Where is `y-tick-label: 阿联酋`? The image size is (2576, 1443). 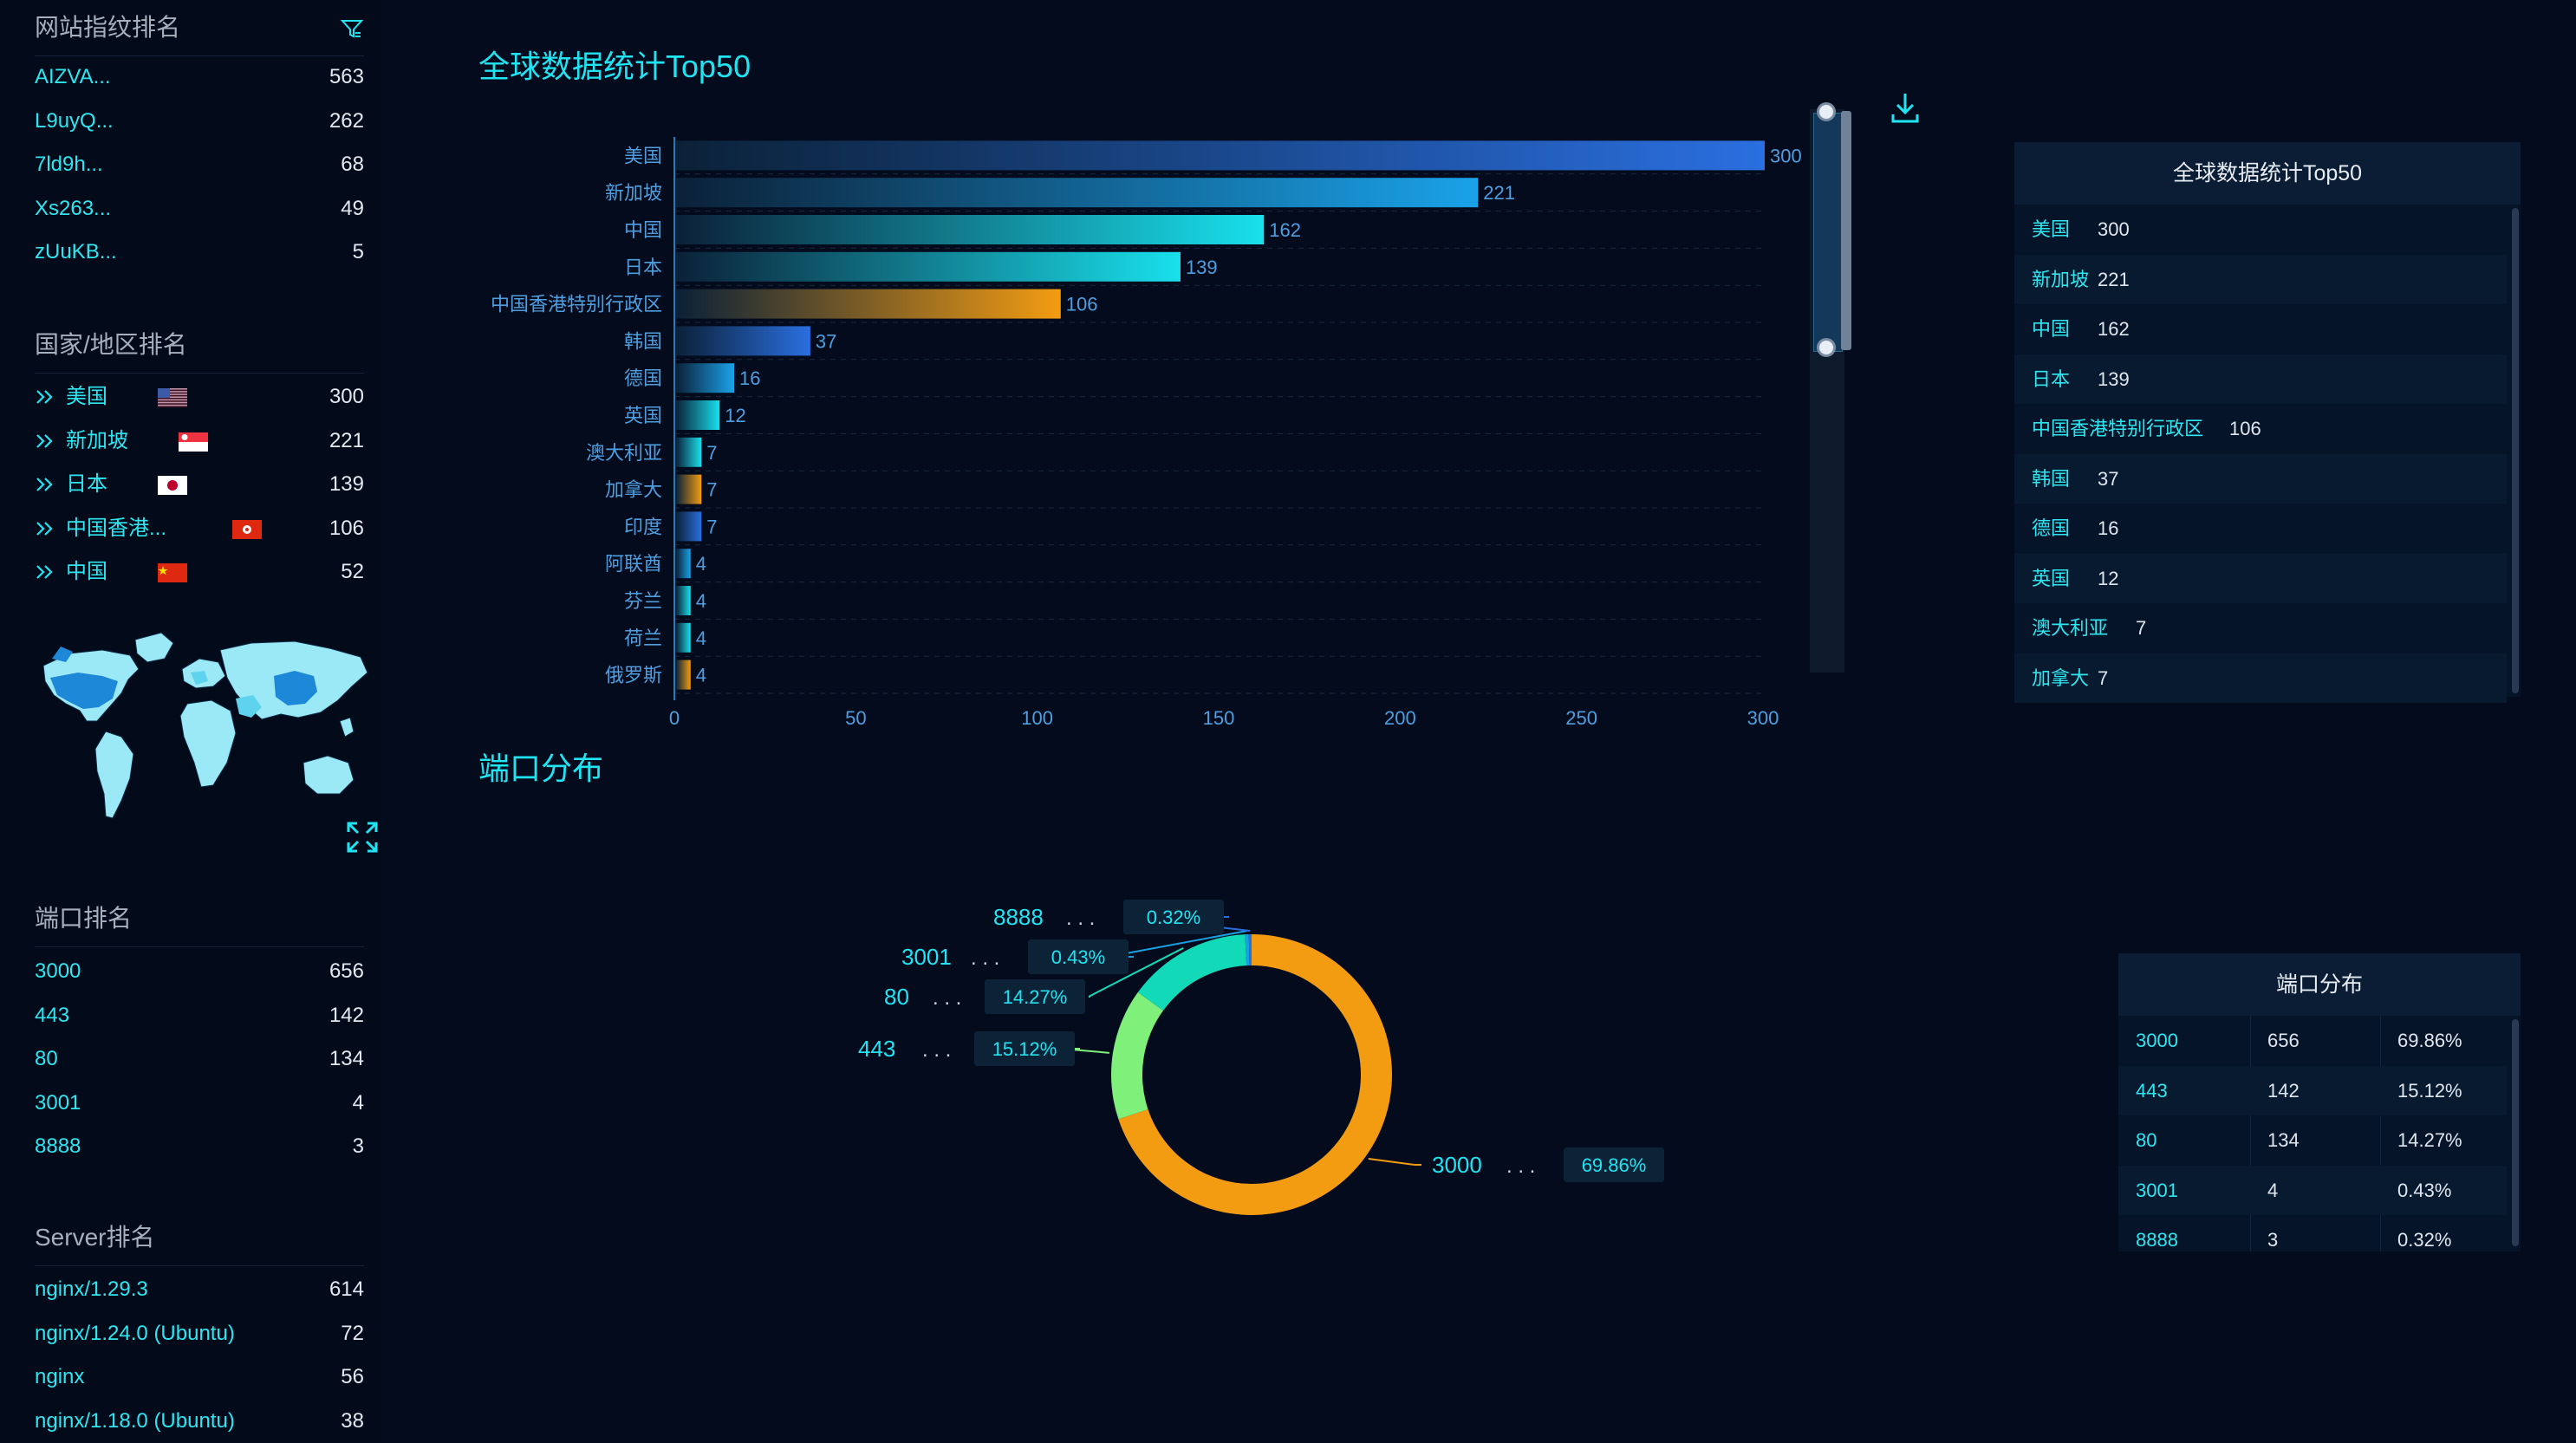 y-tick-label: 阿联酋 is located at coordinates (633, 564).